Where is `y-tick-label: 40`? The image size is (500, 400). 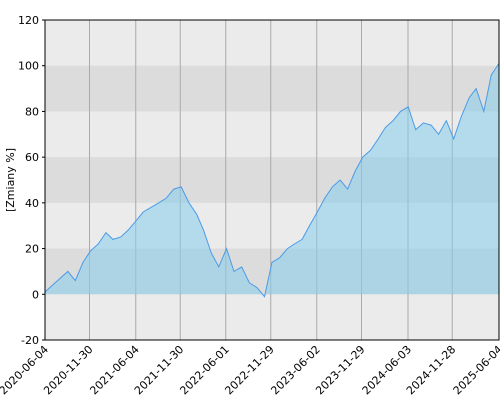 y-tick-label: 40 is located at coordinates (32, 203).